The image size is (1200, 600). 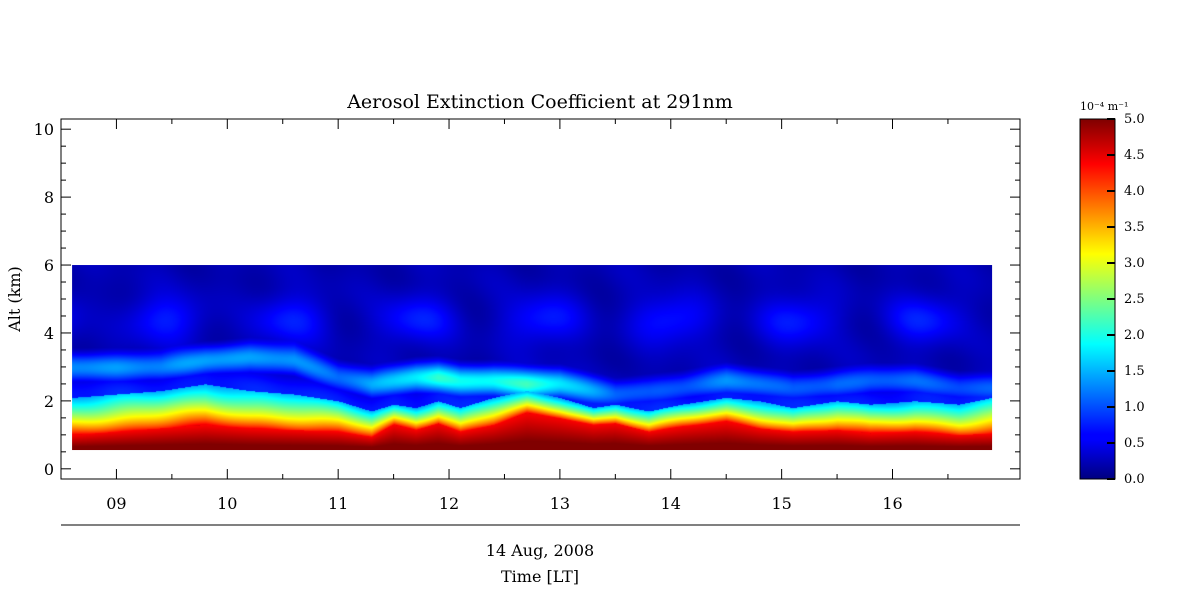 I want to click on y-tick-label: 8, so click(x=49, y=197).